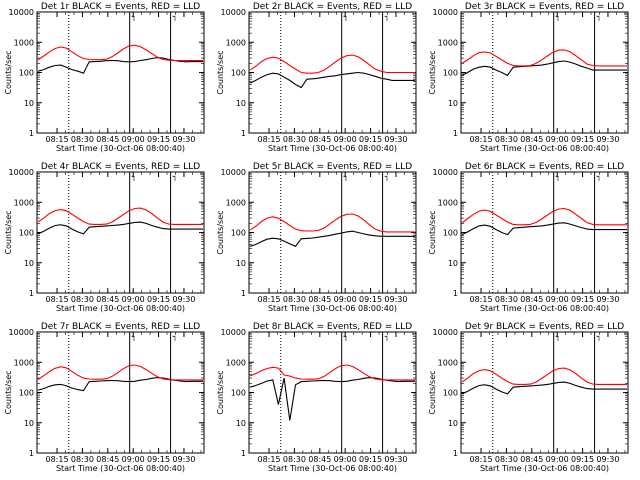  I want to click on chart-title: Det 8r BLACK = Events, RED = LLD, so click(332, 327).